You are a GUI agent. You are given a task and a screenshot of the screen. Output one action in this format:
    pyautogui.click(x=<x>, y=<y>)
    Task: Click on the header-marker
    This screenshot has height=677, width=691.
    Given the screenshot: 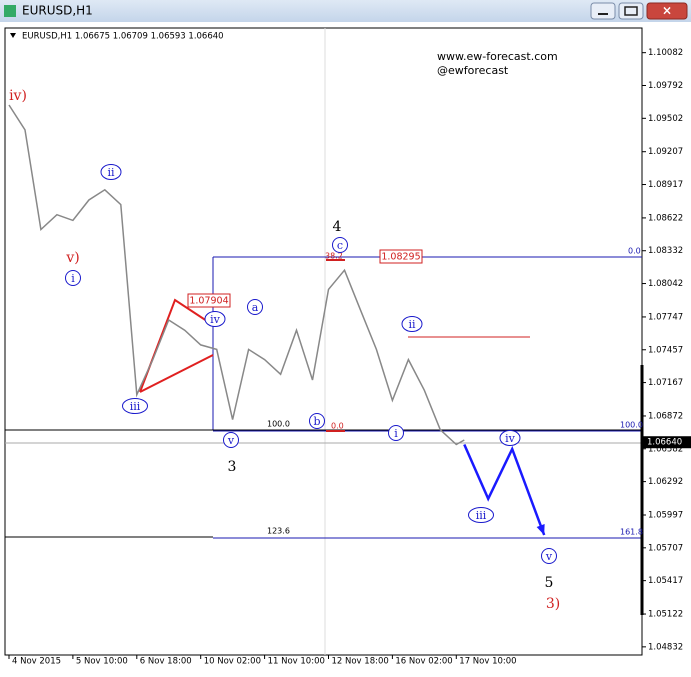 What is the action you would take?
    pyautogui.click(x=13, y=35)
    